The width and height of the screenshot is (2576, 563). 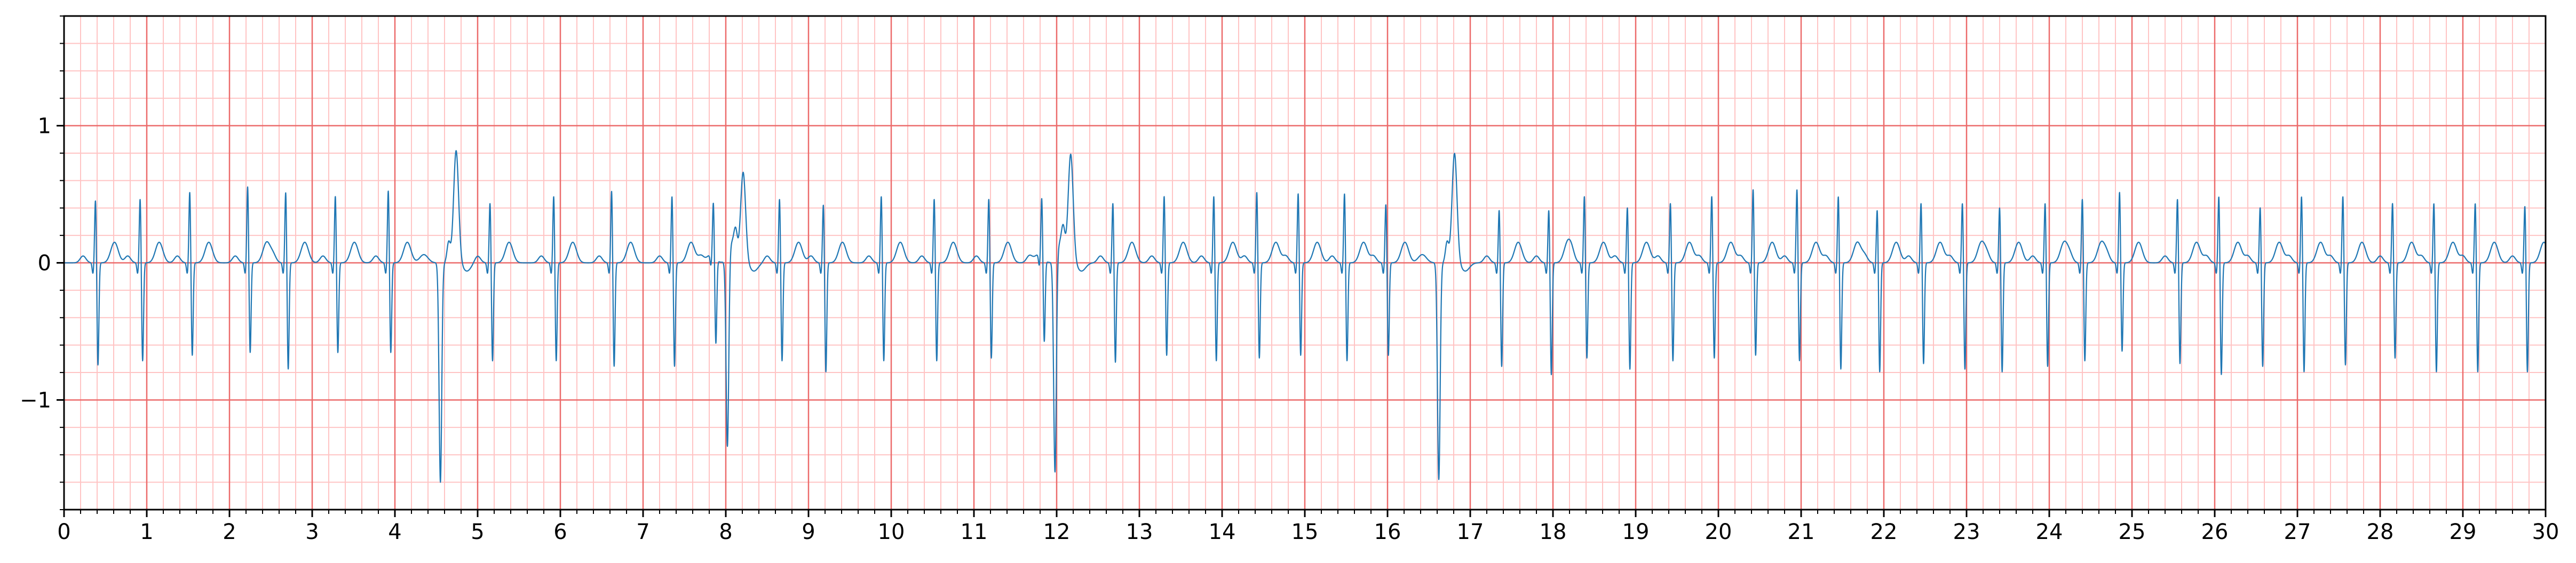 I want to click on y-axis: −1 0 1, so click(x=42, y=262).